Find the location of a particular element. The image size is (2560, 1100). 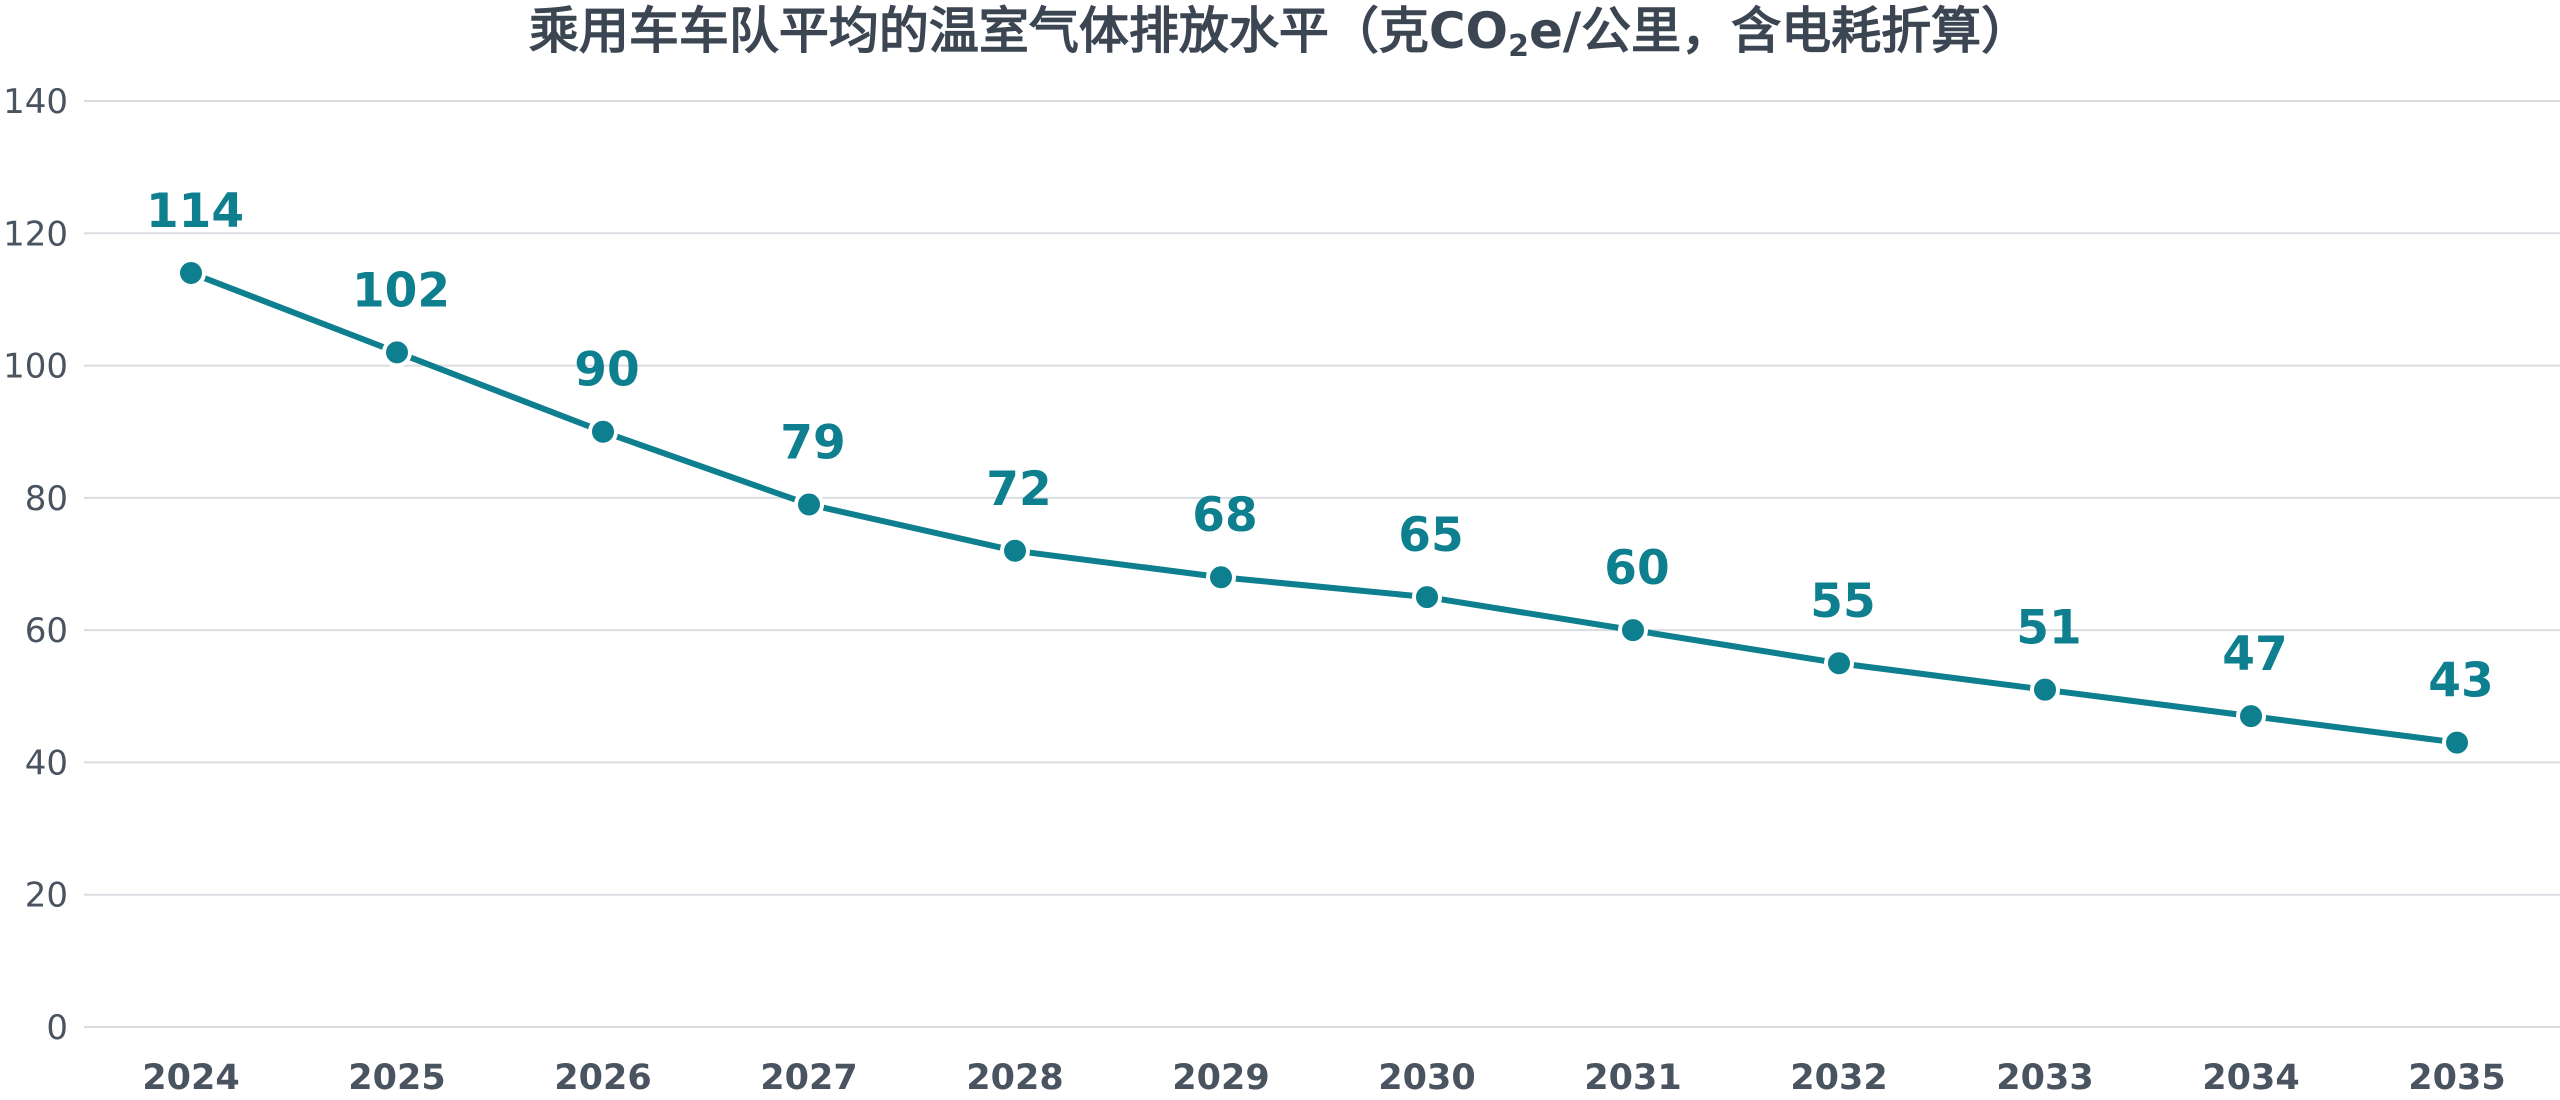

x-tick-label: 2025 is located at coordinates (396, 1078).